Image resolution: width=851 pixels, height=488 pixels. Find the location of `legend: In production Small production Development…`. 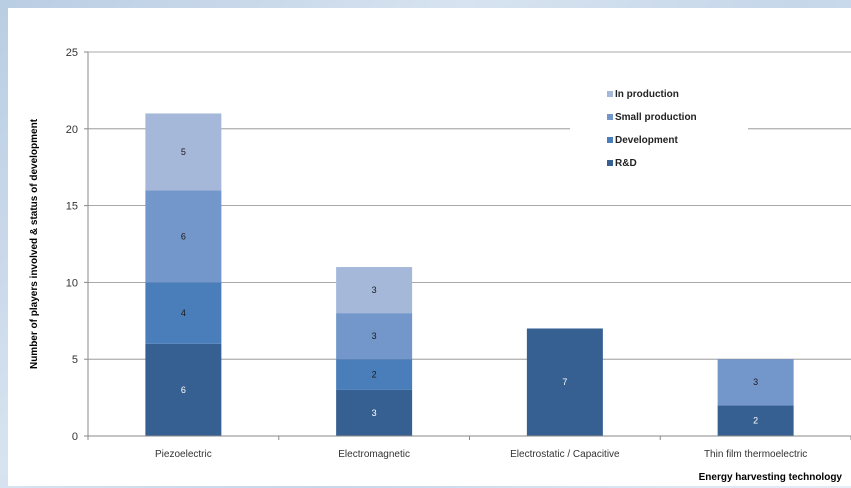

legend: In production Small production Development… is located at coordinates (659, 132).